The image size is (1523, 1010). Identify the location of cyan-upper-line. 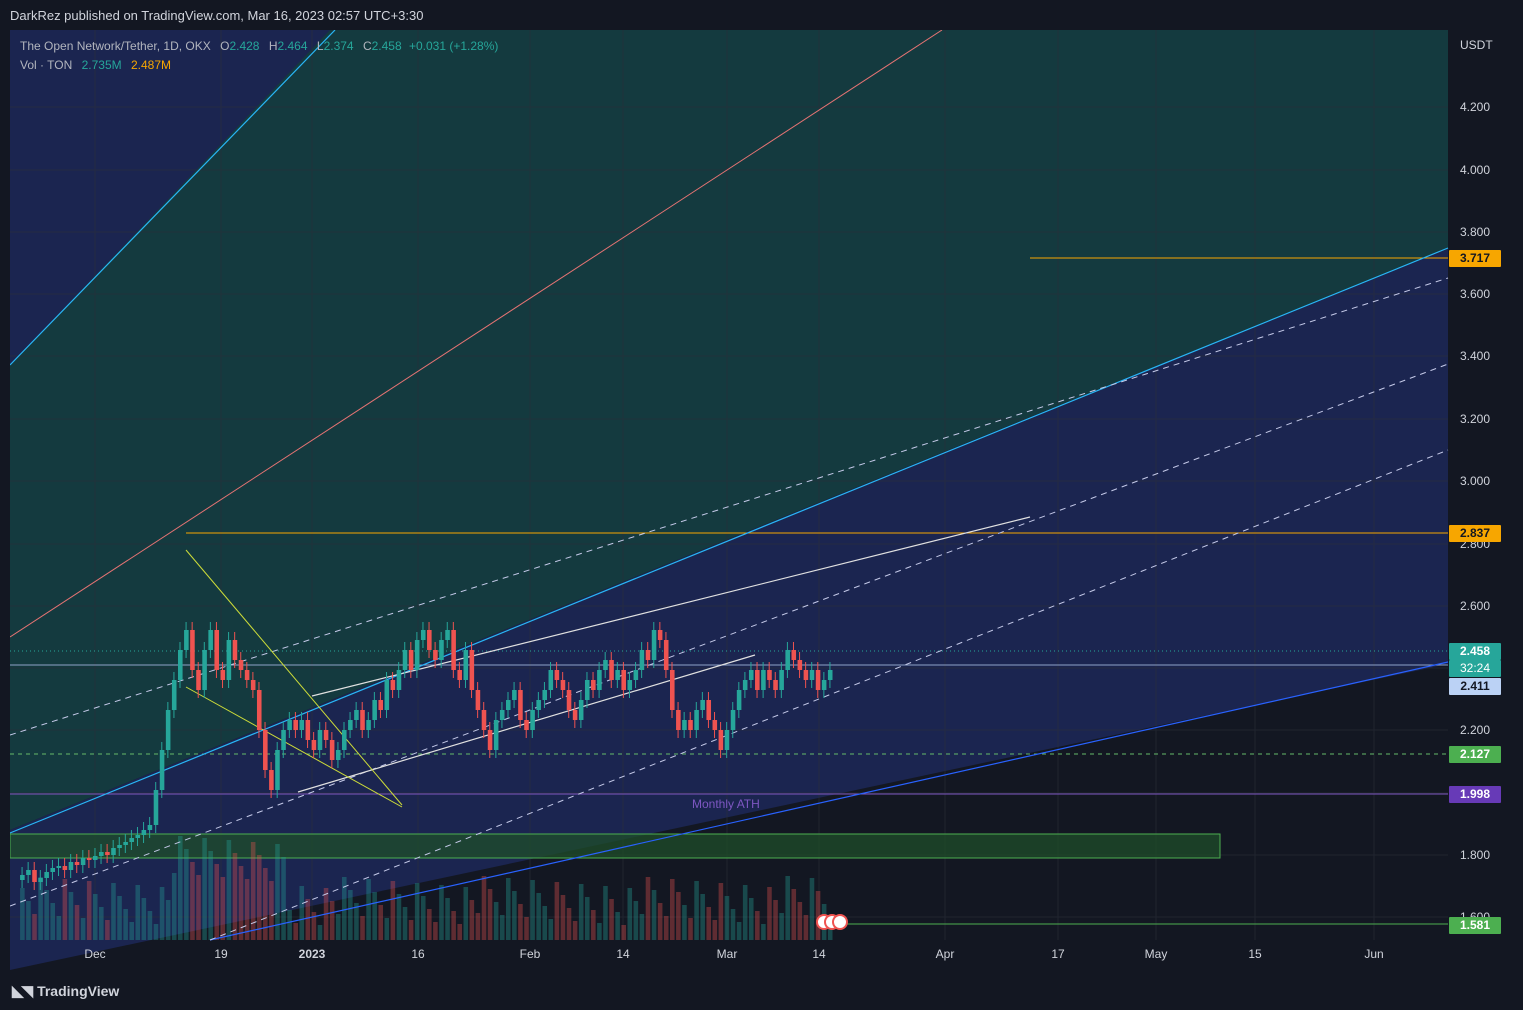
(173, 198).